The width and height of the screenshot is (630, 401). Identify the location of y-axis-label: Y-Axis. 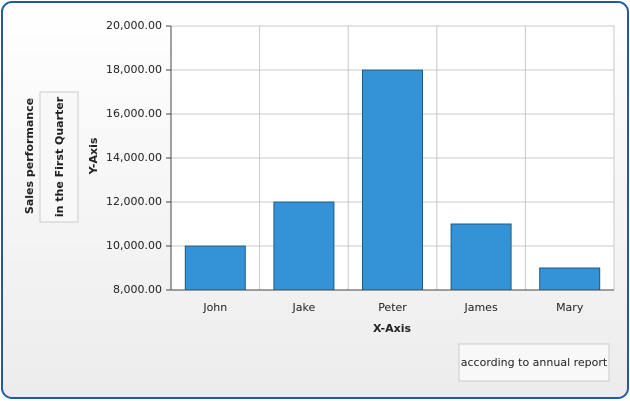
(93, 156).